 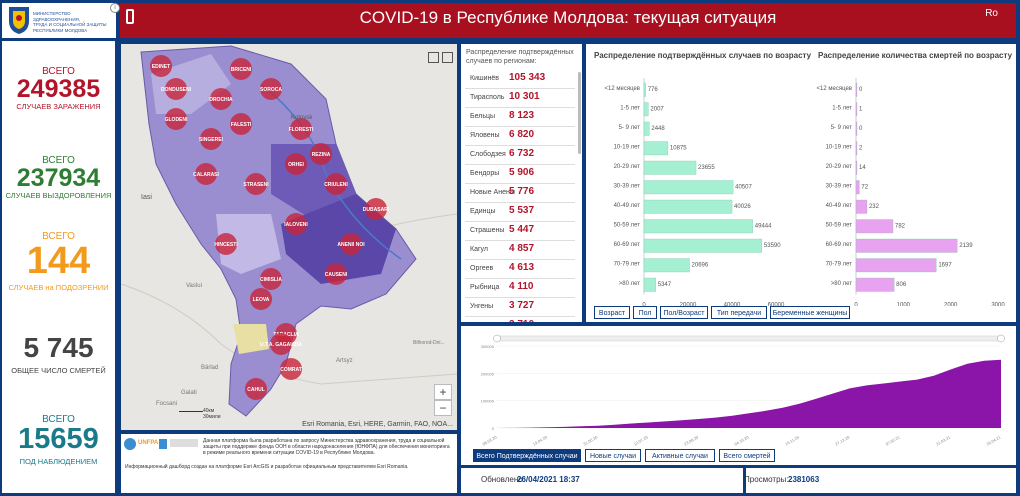 I want to click on tab-chart-3: Тип передачи, so click(x=739, y=312).